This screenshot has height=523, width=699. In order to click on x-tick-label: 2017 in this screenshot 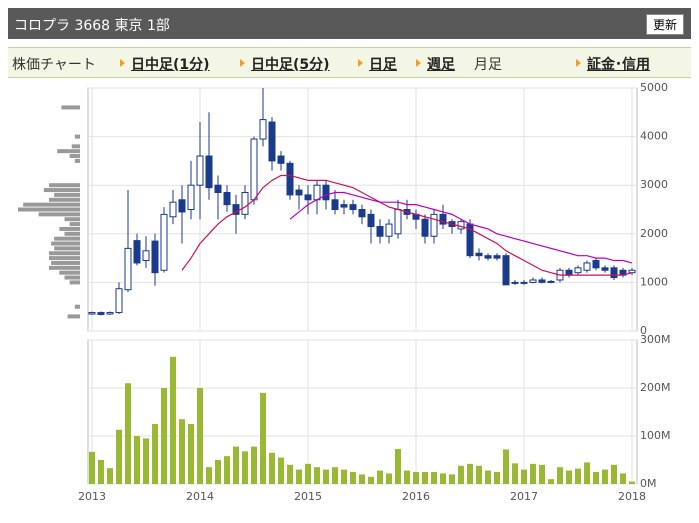, I will do `click(524, 496)`.